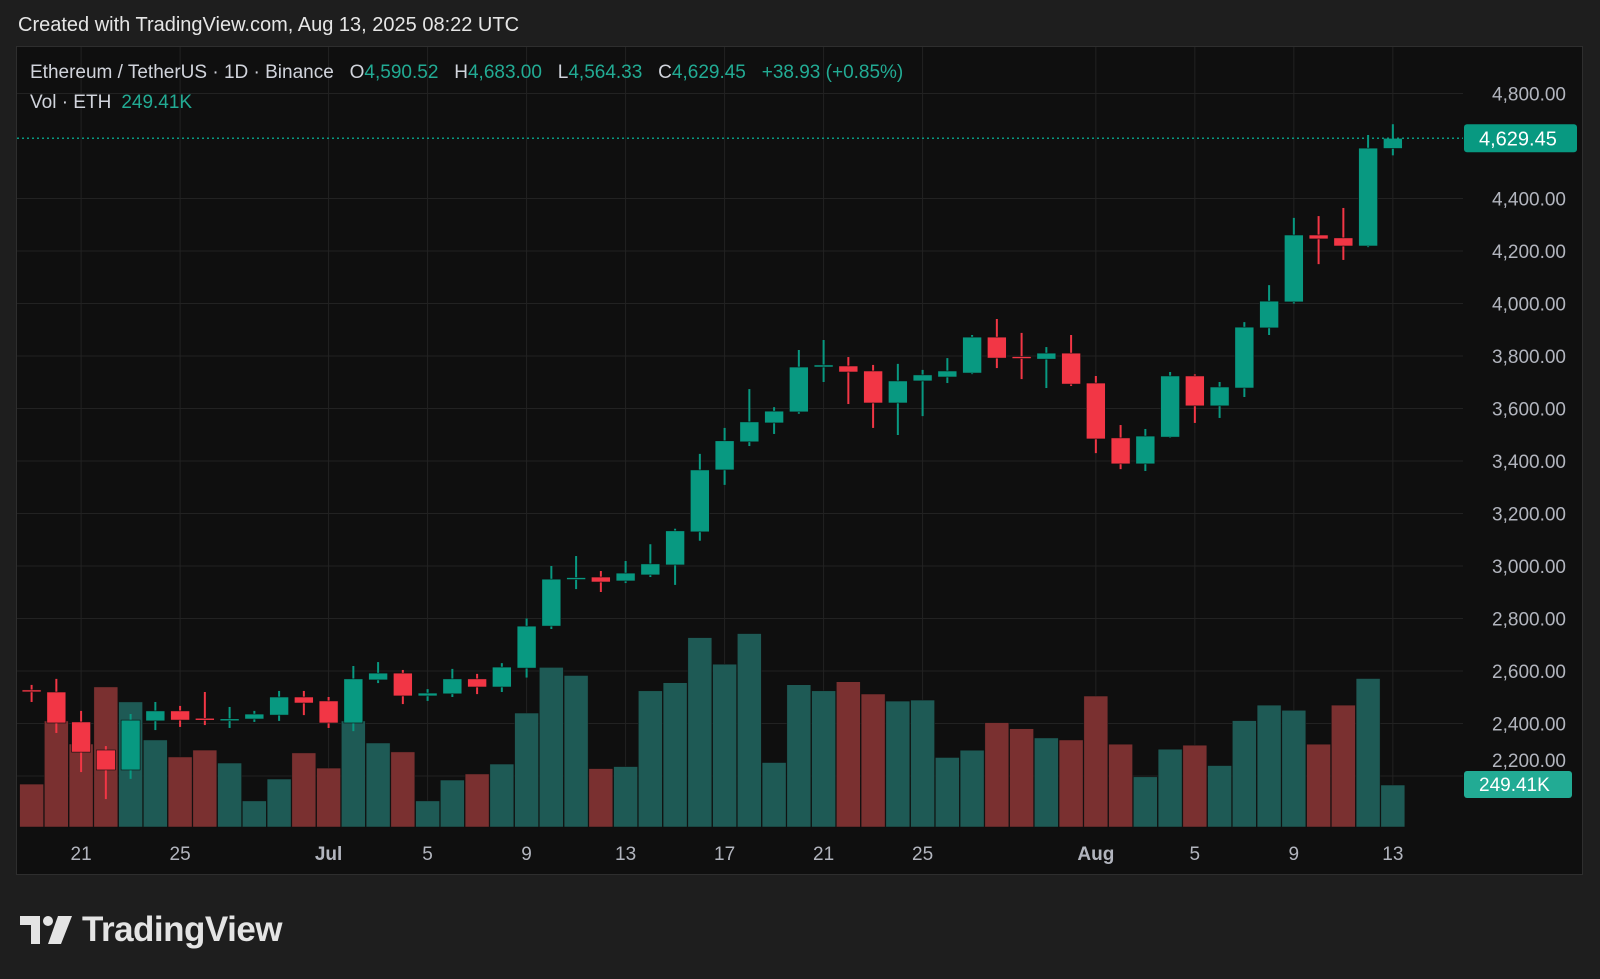 The width and height of the screenshot is (1600, 979). I want to click on last-price-label: 4,629.45, so click(1518, 139).